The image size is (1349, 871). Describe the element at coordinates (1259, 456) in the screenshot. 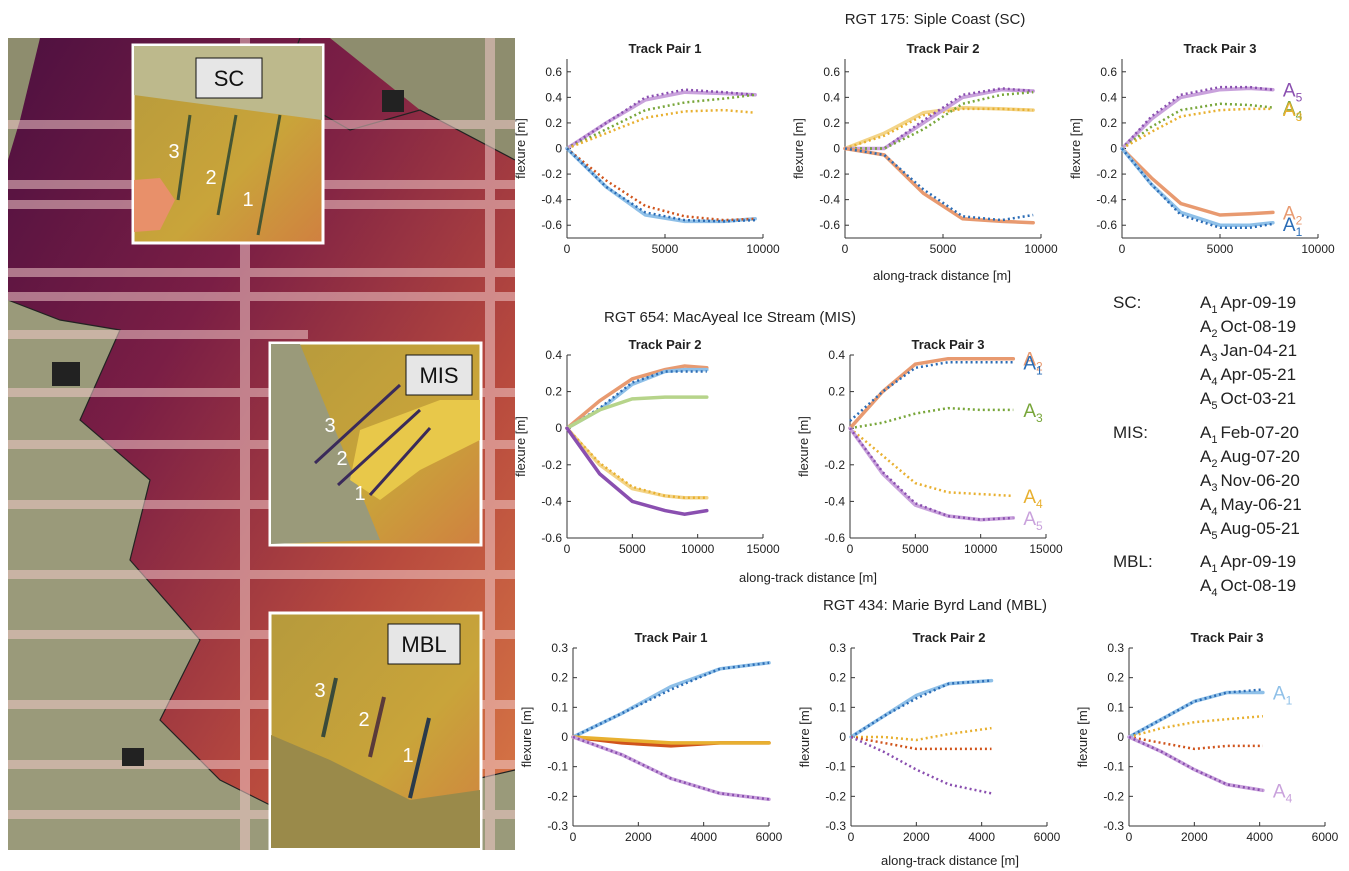

I see `legend-date: Aug-07-20` at that location.